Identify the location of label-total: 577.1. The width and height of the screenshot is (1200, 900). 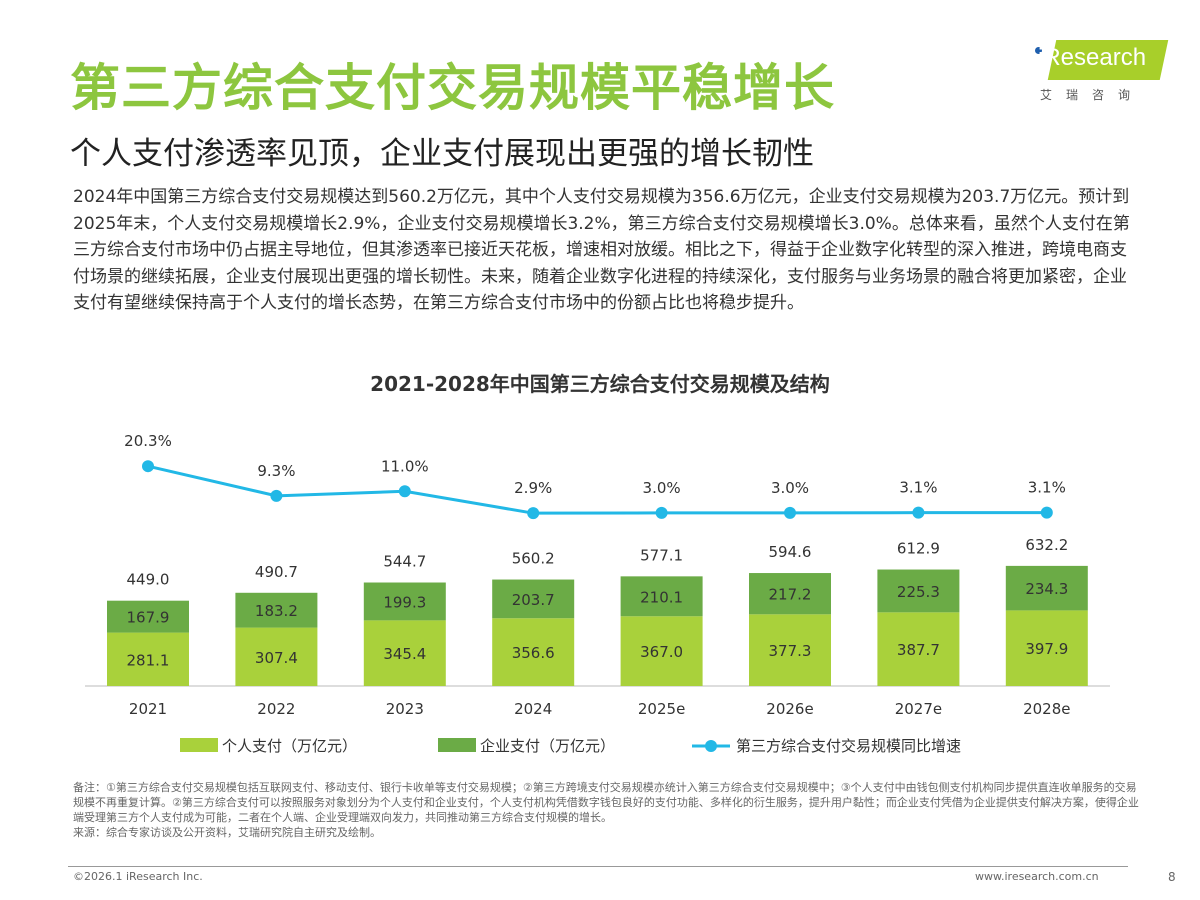
(661, 555).